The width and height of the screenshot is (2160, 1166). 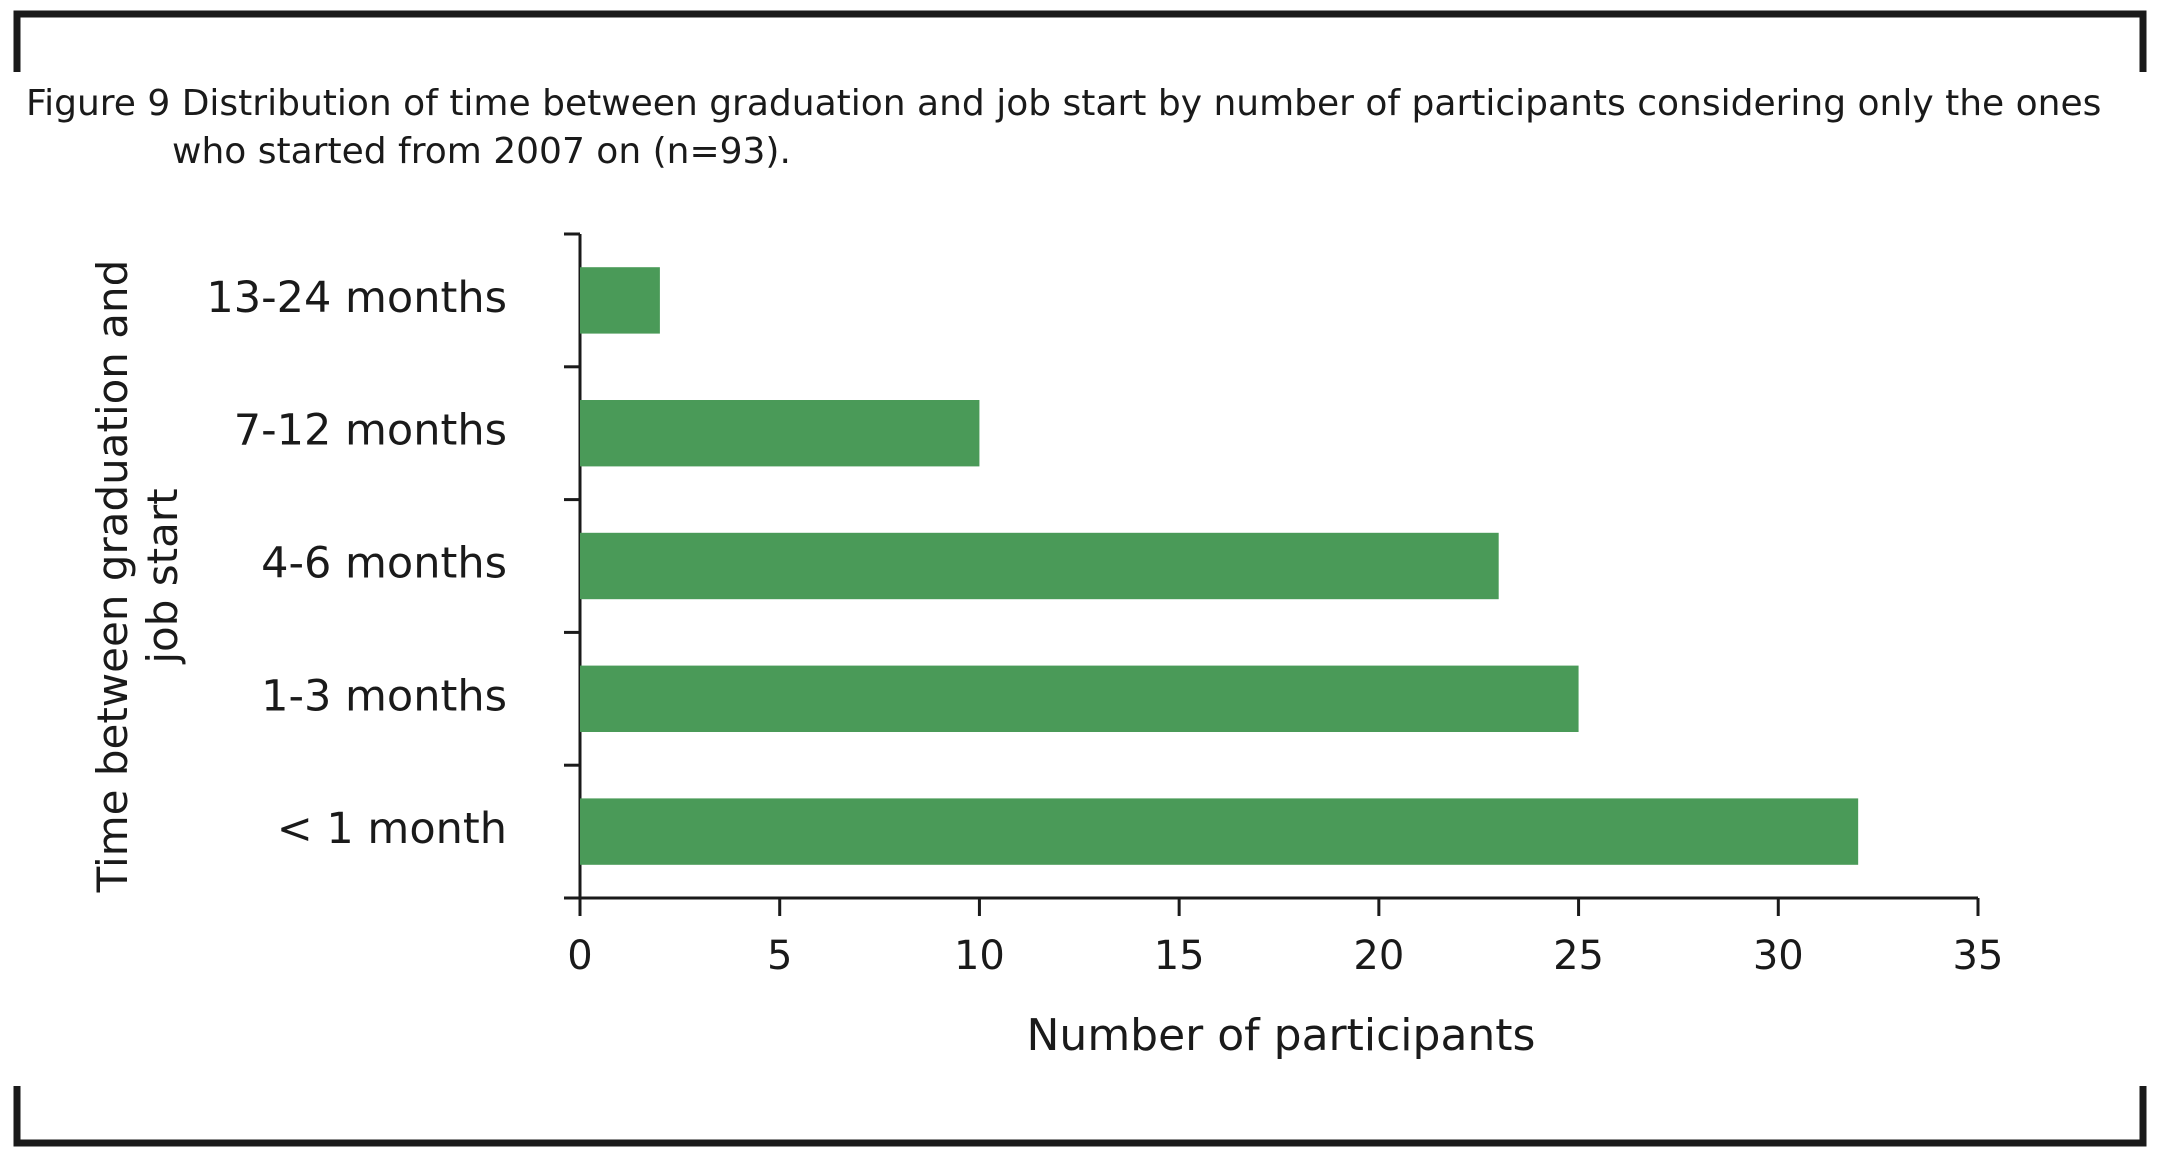 I want to click on x-tick-label: 0, so click(x=579, y=956).